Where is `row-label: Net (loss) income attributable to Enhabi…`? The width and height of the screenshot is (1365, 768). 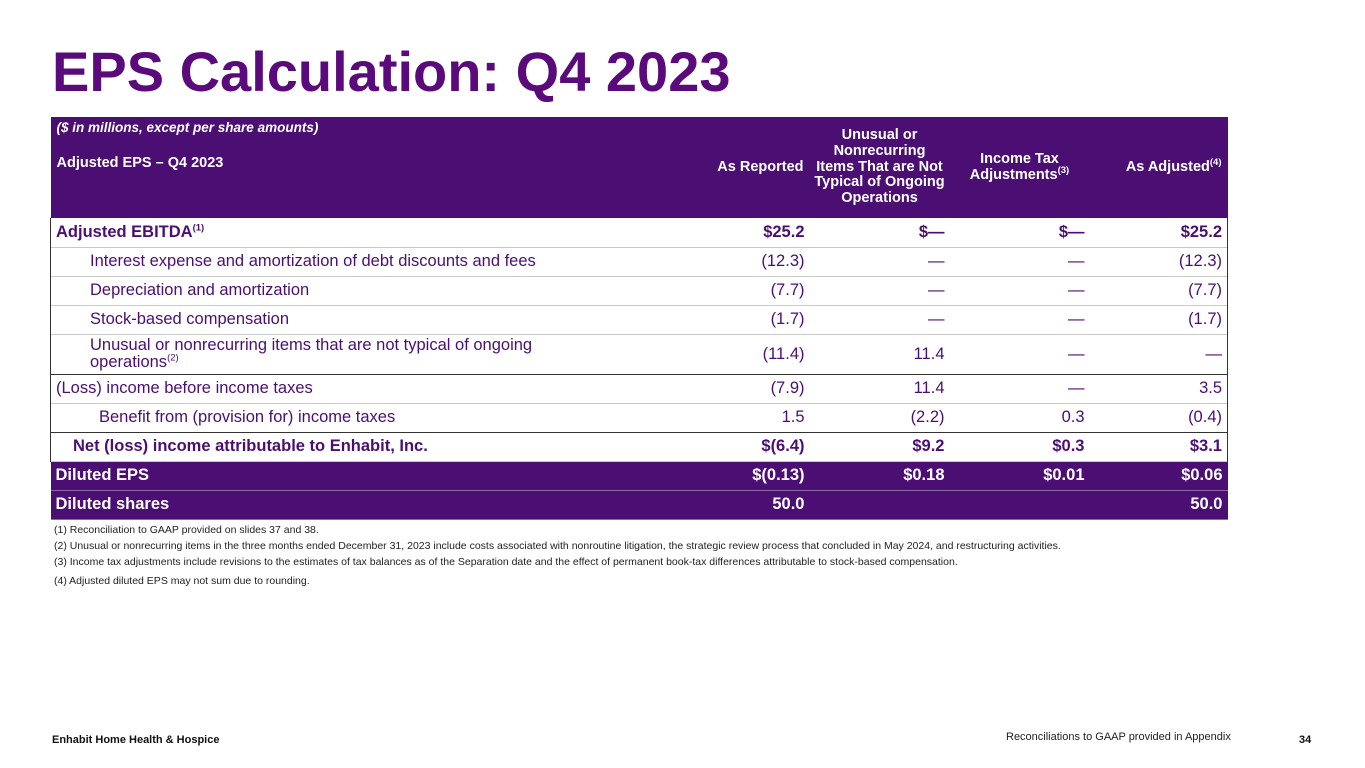 row-label: Net (loss) income attributable to Enhabi… is located at coordinates (308, 446).